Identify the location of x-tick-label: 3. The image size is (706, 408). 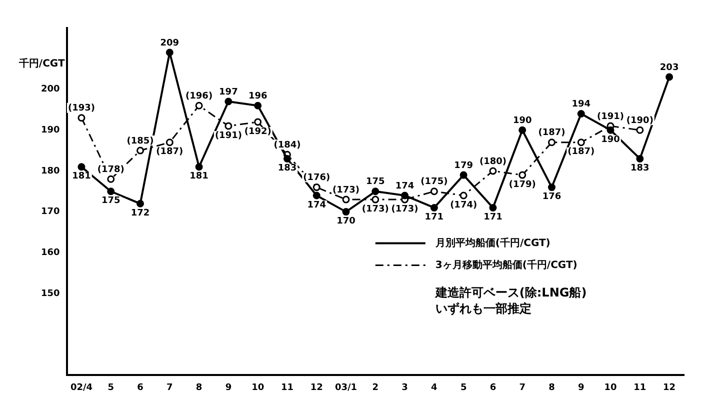
(405, 387).